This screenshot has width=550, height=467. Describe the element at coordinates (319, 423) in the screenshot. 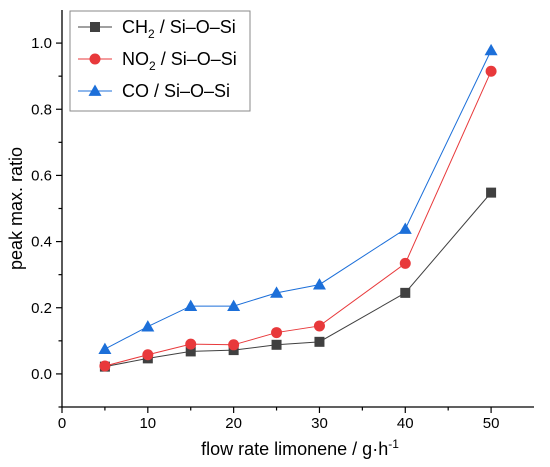

I see `x-tick-label: 30` at that location.